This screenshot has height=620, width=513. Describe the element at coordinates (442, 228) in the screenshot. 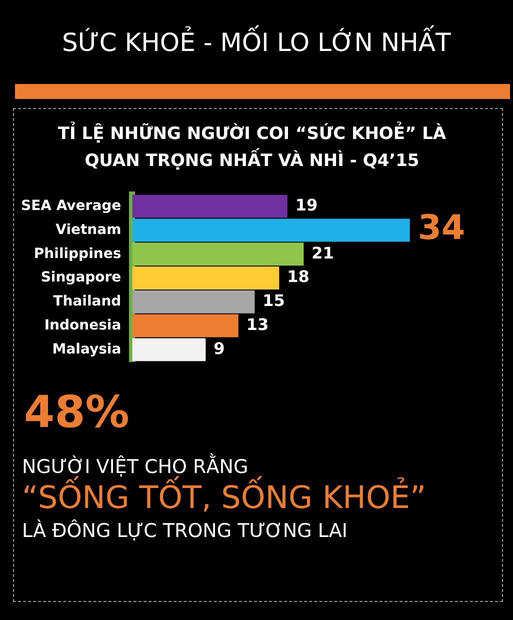

I see `data-label: 34` at that location.